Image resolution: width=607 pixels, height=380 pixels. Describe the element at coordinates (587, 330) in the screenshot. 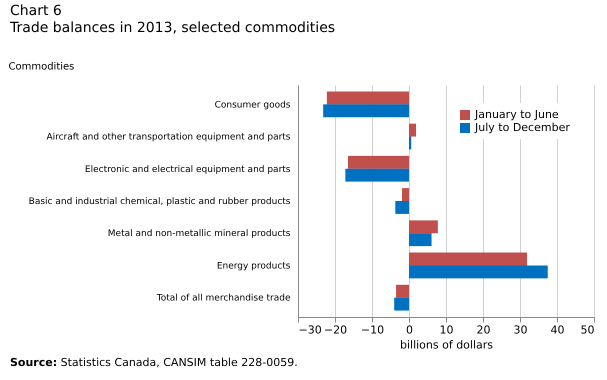

I see `x-tick-label: 50` at that location.